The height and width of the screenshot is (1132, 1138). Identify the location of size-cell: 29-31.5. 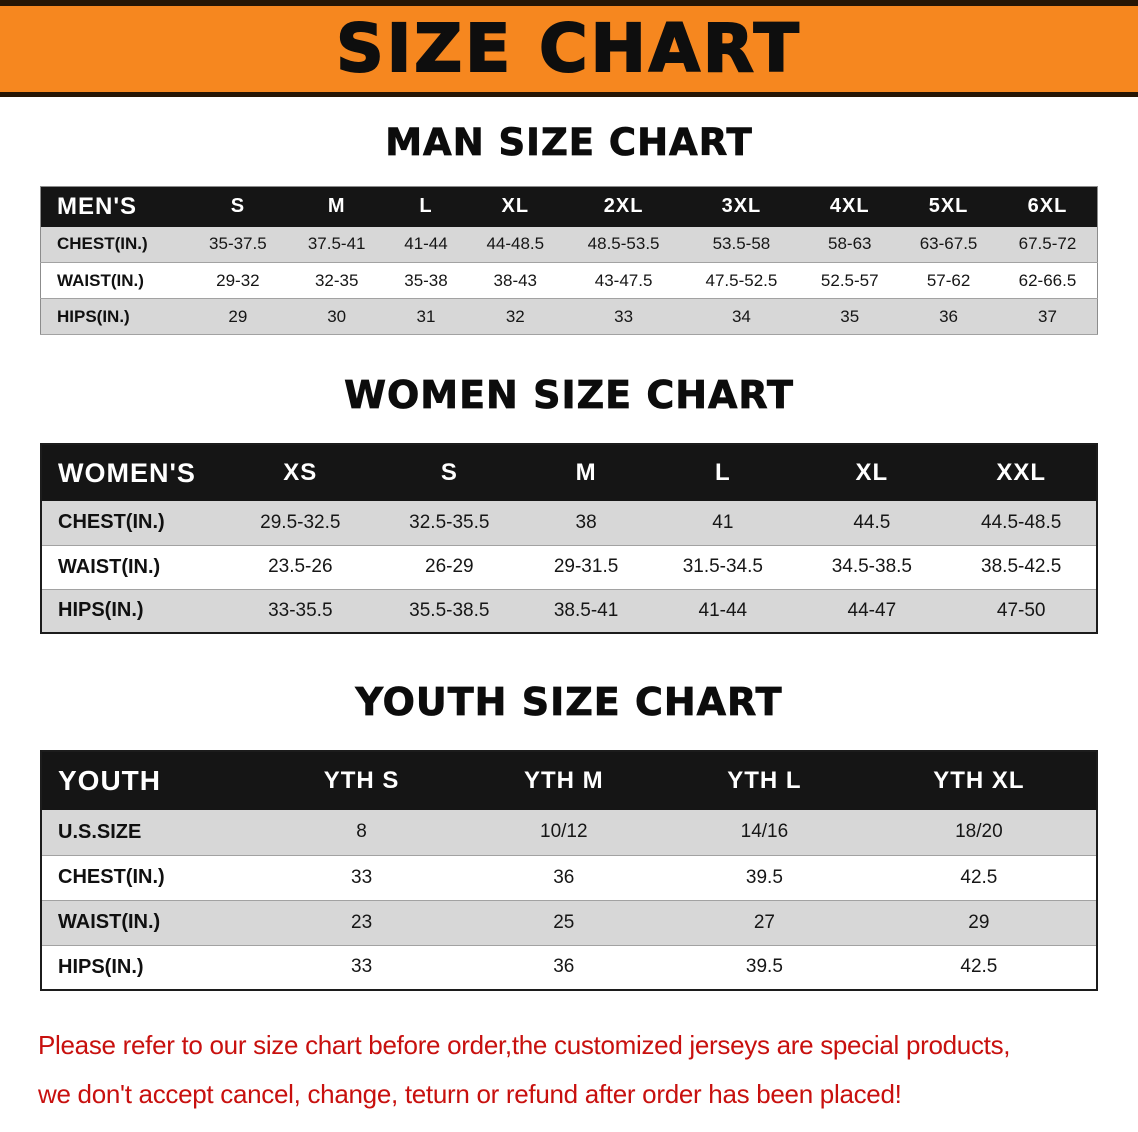
(586, 566).